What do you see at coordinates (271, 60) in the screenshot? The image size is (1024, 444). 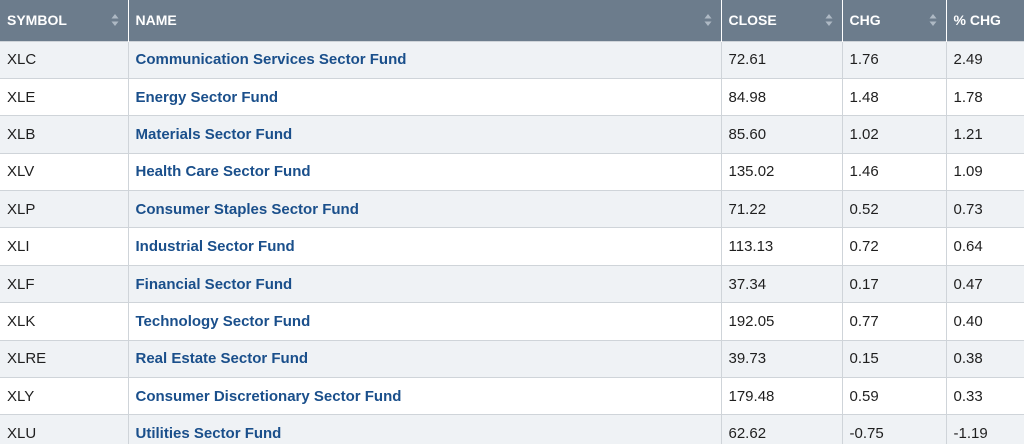 I see `fund-name-link: Communication Services Sector Fund` at bounding box center [271, 60].